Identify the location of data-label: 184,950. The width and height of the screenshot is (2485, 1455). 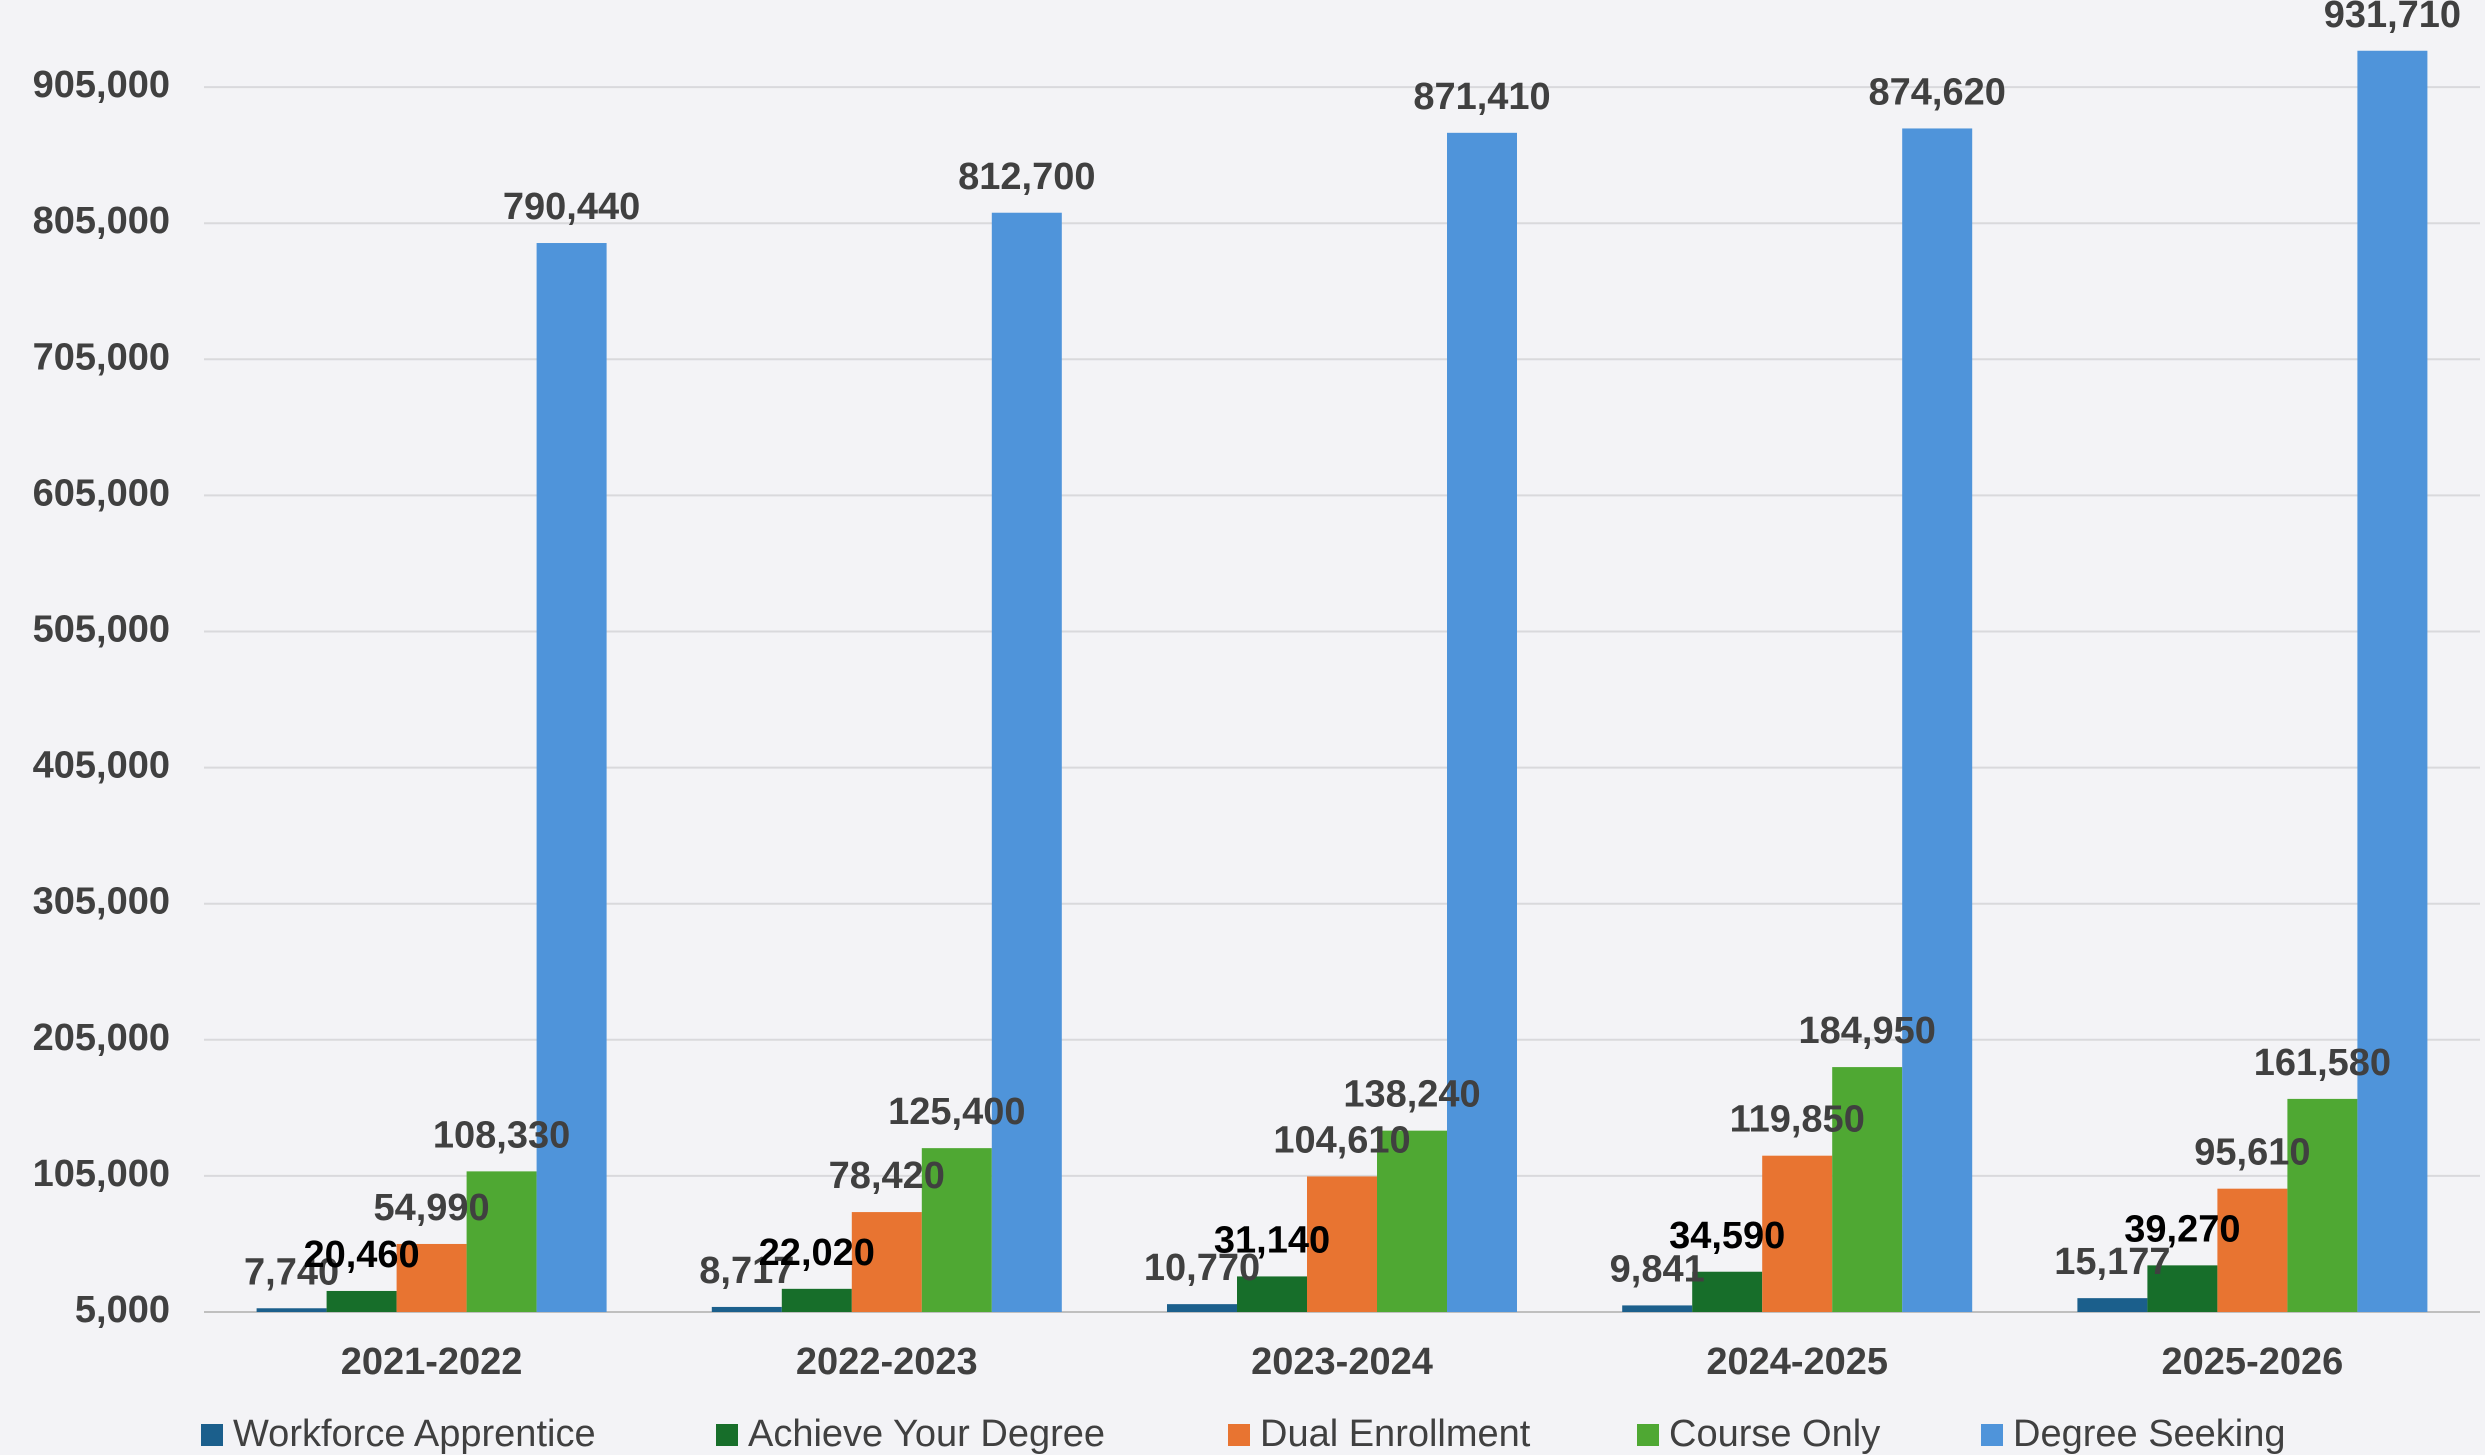
(1867, 1031).